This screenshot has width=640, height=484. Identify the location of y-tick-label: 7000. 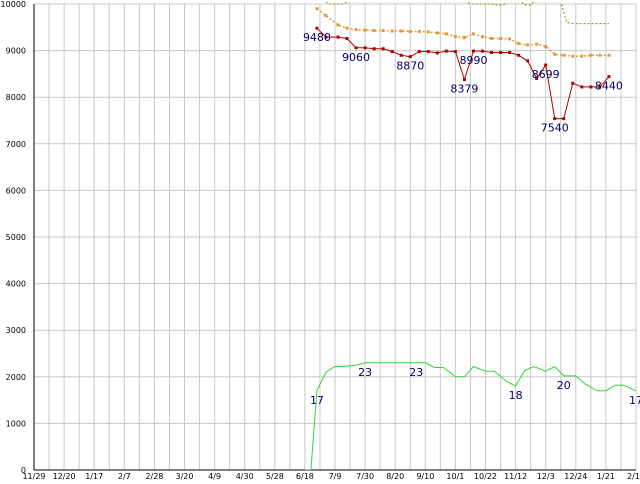
(16, 144).